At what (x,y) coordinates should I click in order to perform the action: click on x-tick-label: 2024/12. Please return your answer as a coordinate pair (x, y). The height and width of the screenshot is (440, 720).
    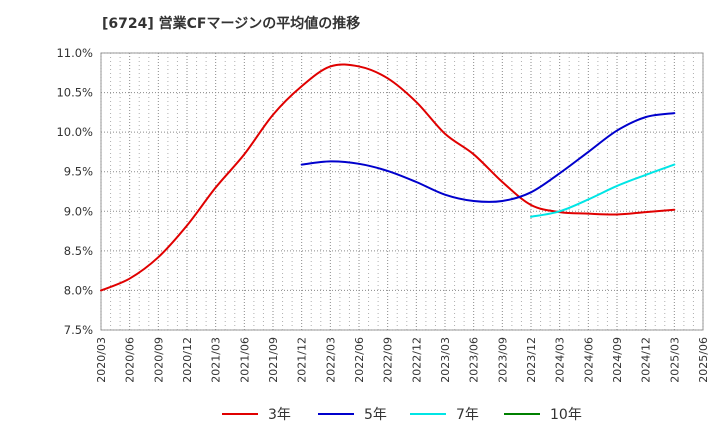
    Looking at the image, I should click on (646, 360).